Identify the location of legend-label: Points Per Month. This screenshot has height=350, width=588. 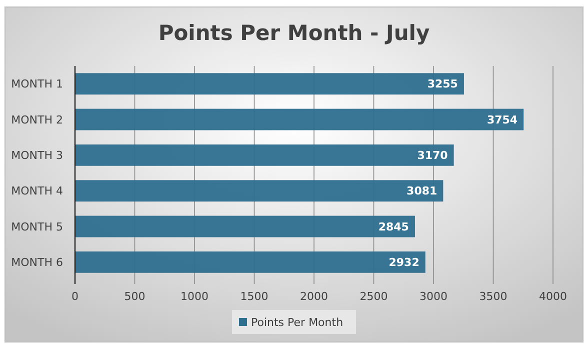
(297, 322).